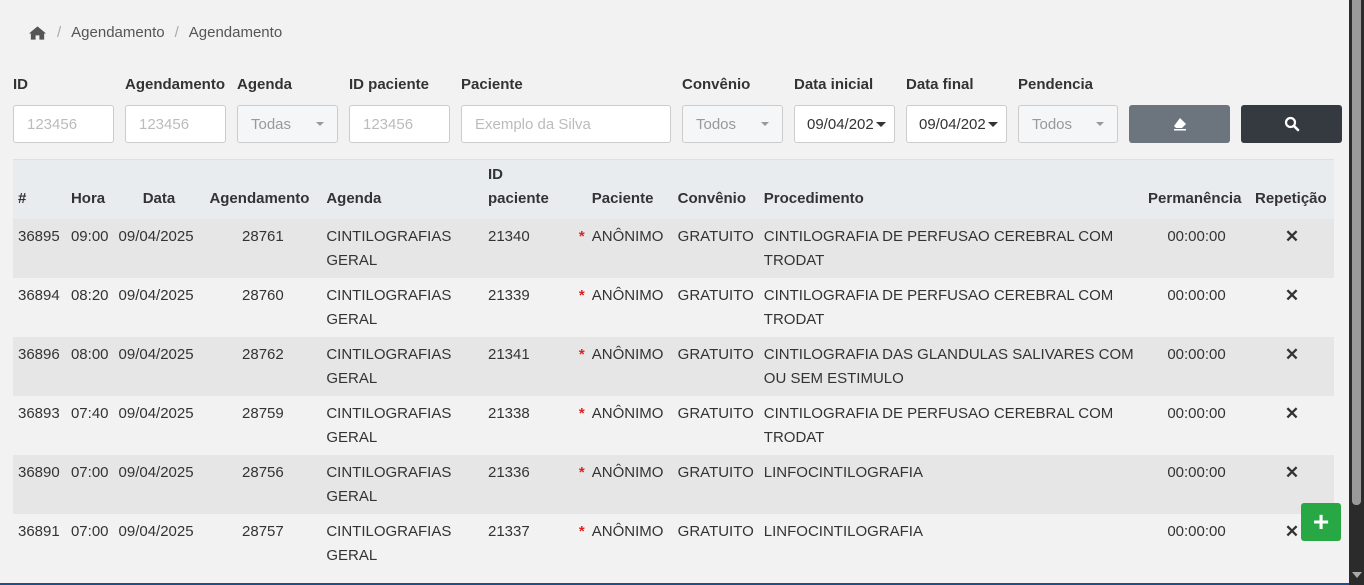  Describe the element at coordinates (175, 84) in the screenshot. I see `agendamento-label: Agendamento` at that location.